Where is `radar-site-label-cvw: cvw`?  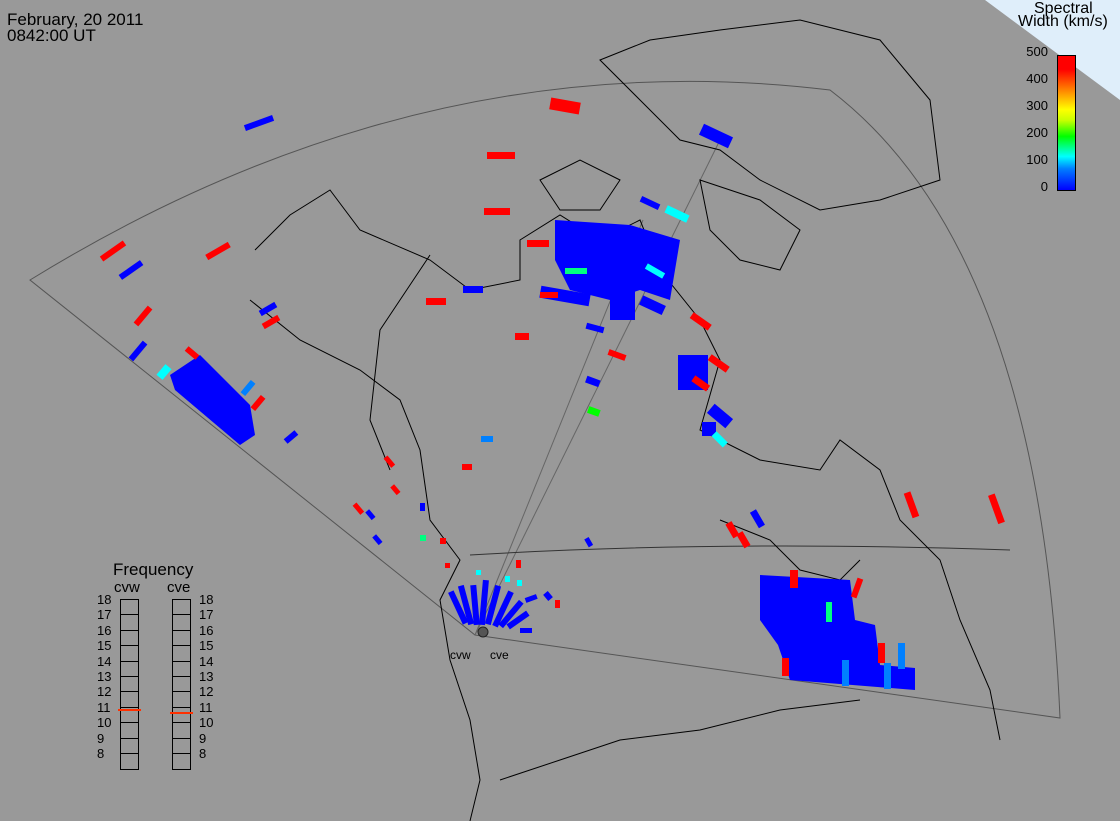 radar-site-label-cvw: cvw is located at coordinates (460, 655).